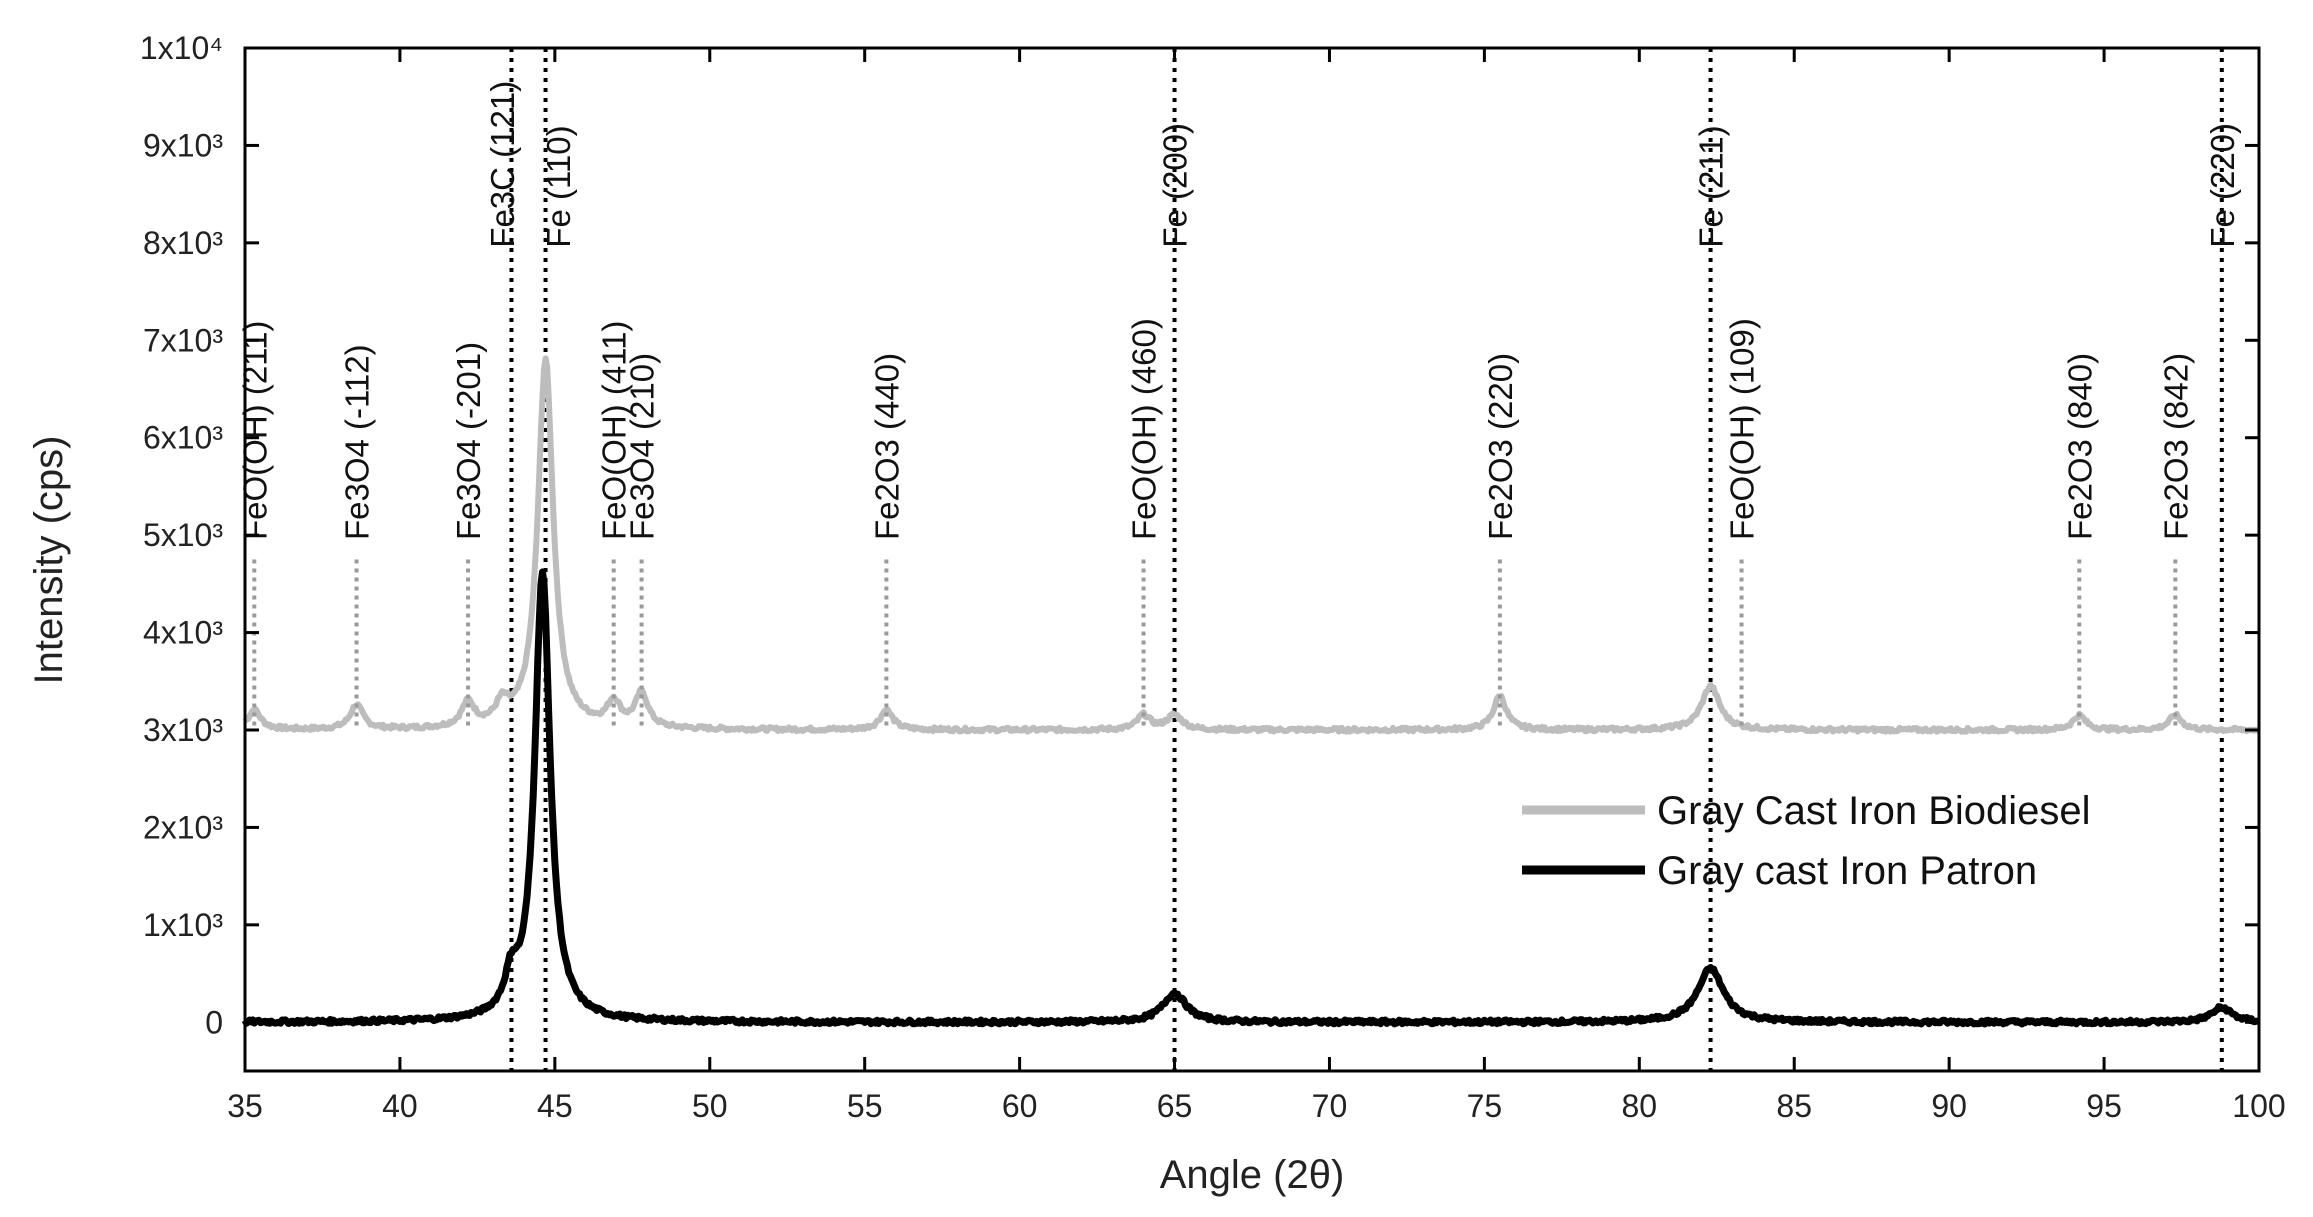  I want to click on x-axis-title: Angle (2θ), so click(1252, 1175).